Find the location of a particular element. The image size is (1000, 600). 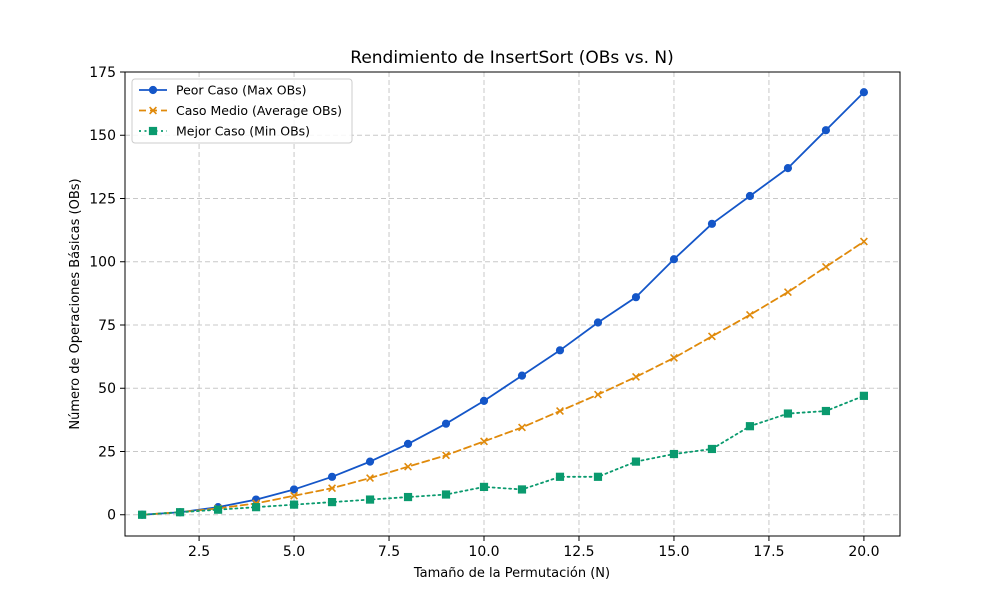

x-tick-label: 10.0 is located at coordinates (483, 552).